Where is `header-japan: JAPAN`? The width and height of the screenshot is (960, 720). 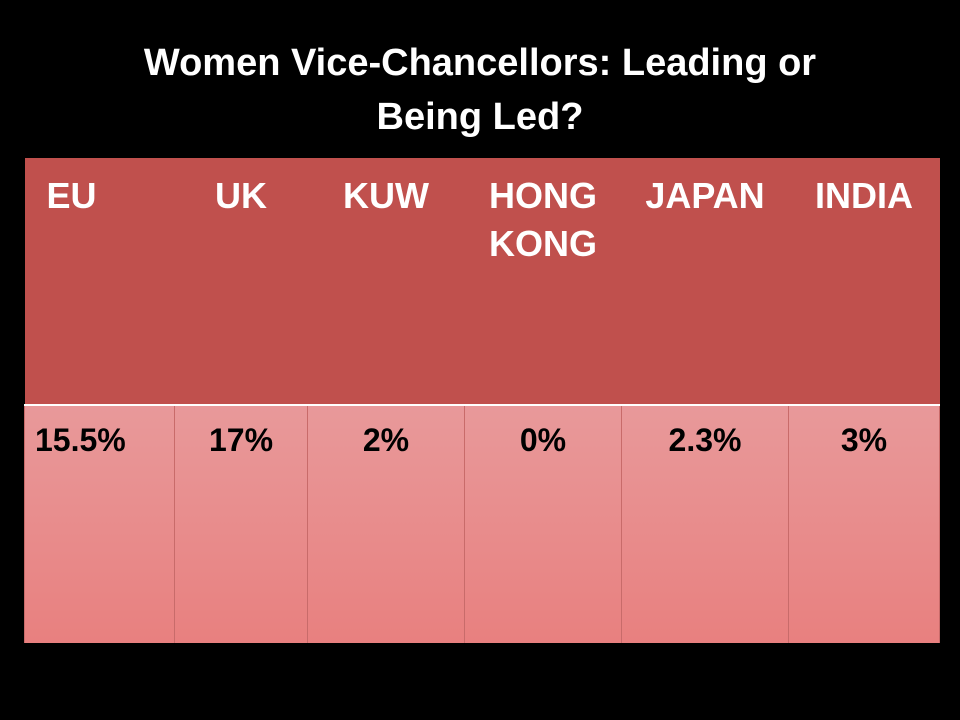
header-japan: JAPAN is located at coordinates (705, 281).